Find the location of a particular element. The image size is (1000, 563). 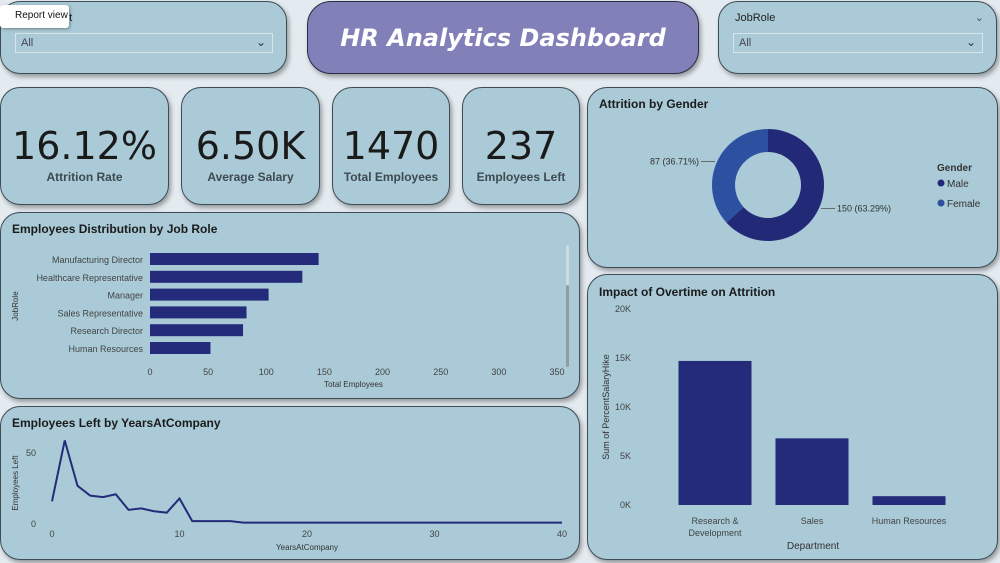

x-tick-label: Research & is located at coordinates (714, 521).